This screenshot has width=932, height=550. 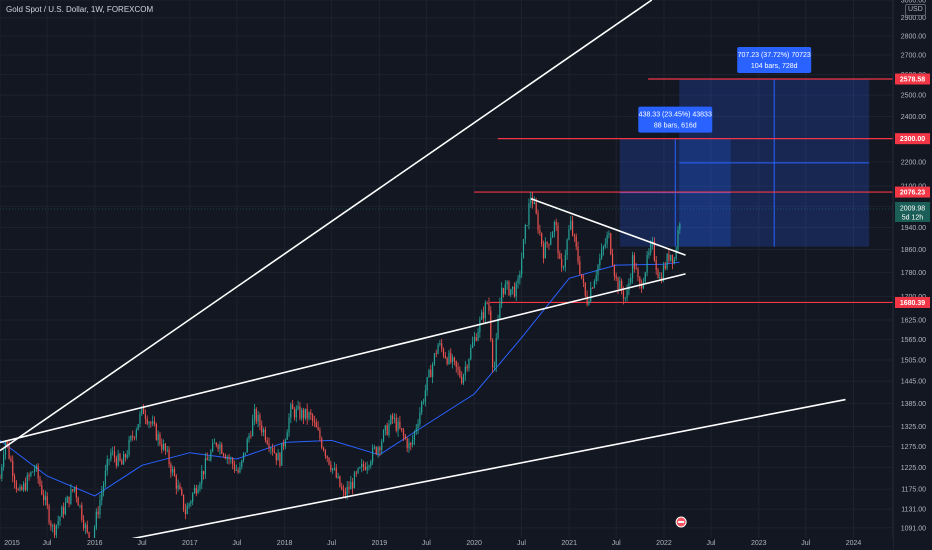 I want to click on symbol-title: Gold Spot / U.S. Dollar, 1W, FOREXCOM, so click(x=80, y=9).